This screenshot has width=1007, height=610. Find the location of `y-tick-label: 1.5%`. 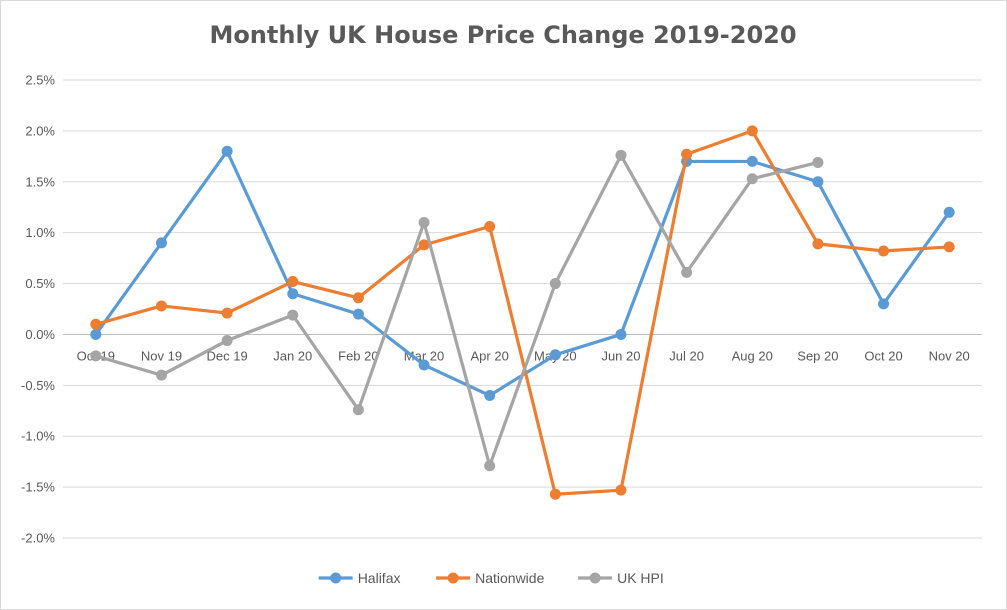

y-tick-label: 1.5% is located at coordinates (40, 181).